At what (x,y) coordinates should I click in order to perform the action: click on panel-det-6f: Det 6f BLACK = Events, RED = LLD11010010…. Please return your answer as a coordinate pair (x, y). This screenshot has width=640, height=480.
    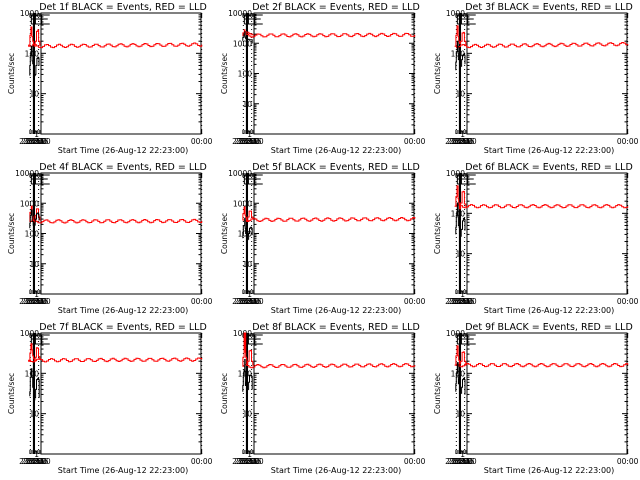
    Looking at the image, I should click on (536, 238).